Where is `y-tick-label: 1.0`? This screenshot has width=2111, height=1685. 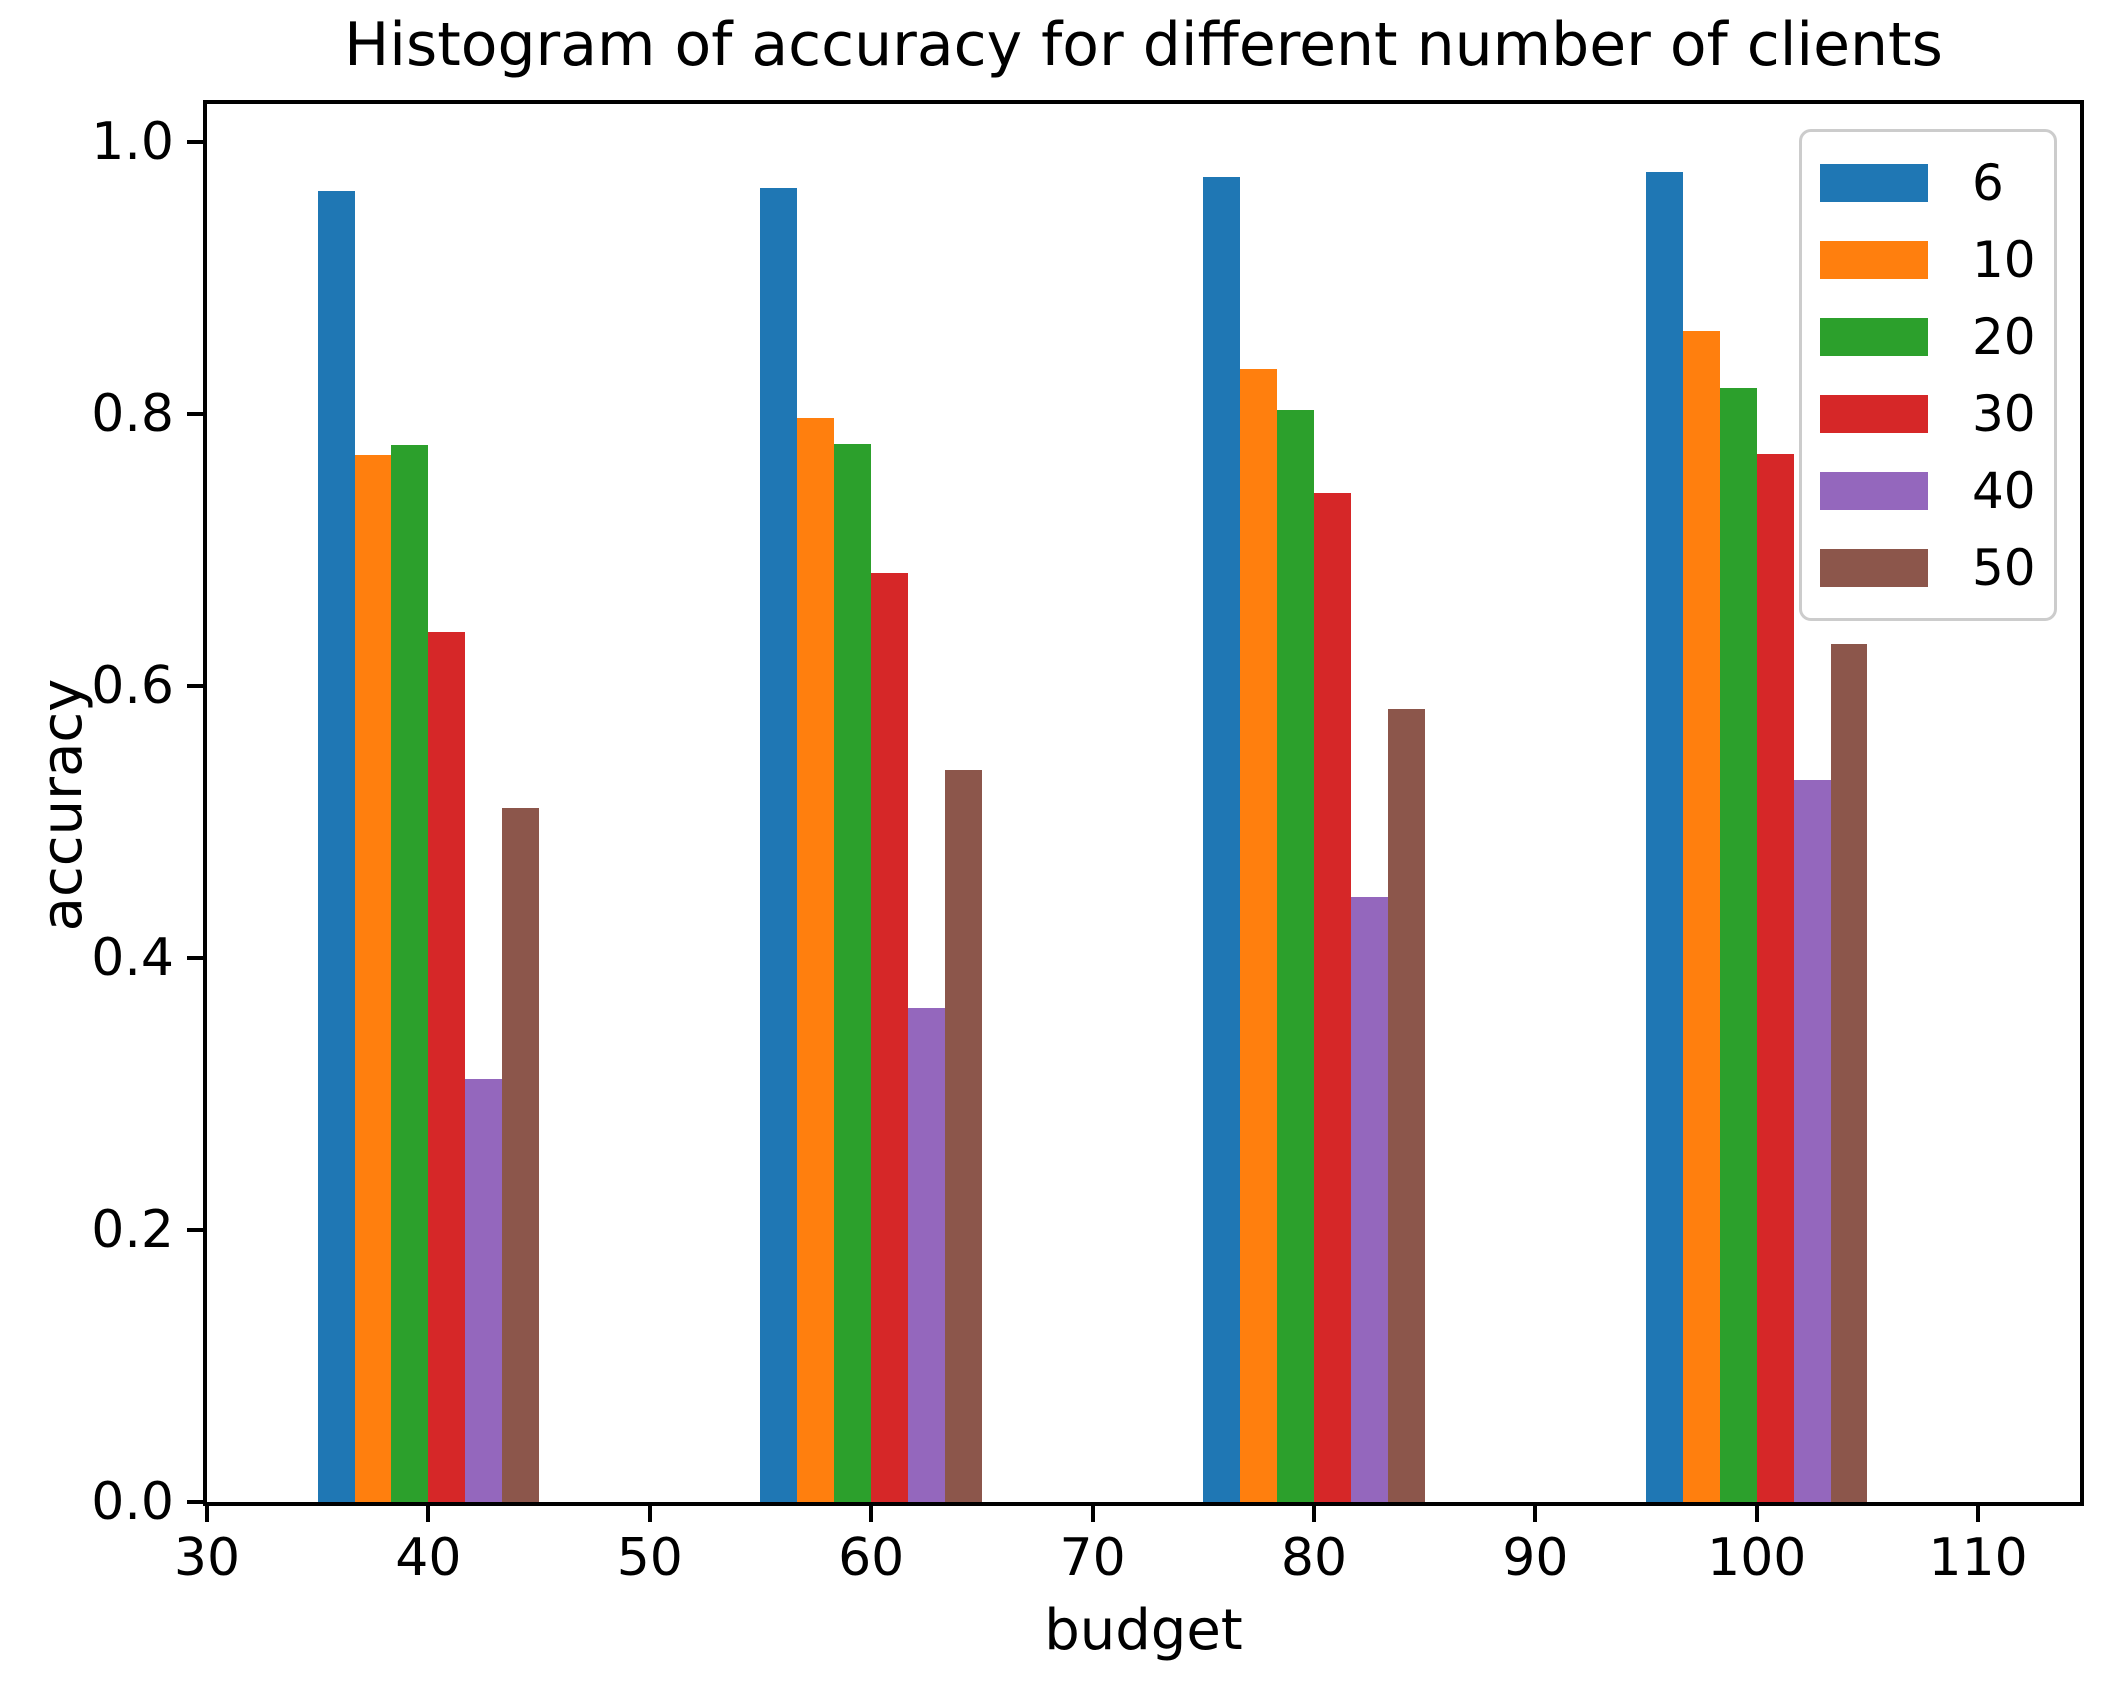
y-tick-label: 1.0 is located at coordinates (132, 142).